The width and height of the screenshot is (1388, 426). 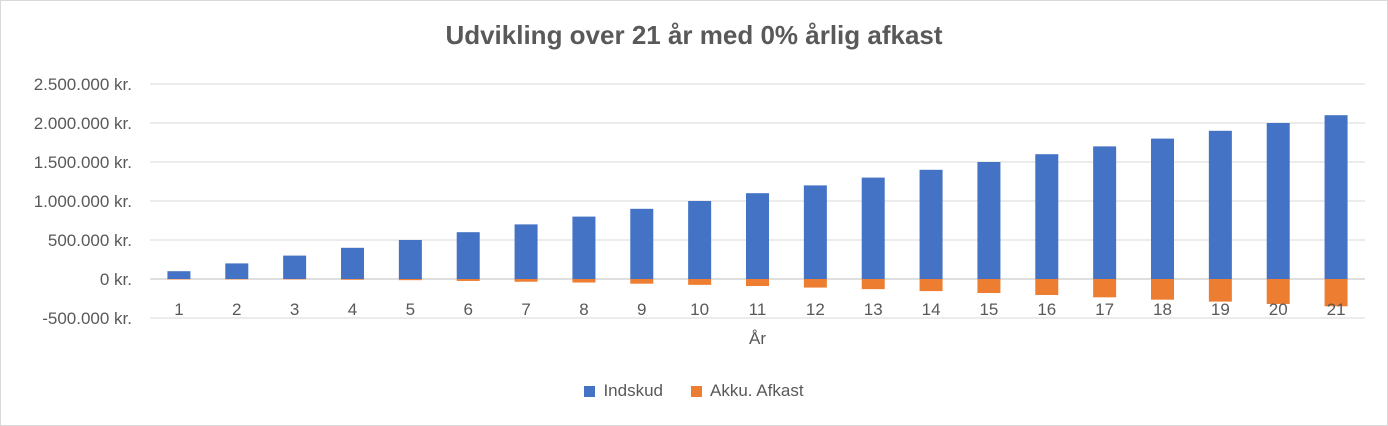 I want to click on x-tick-label: 16, so click(x=1046, y=309).